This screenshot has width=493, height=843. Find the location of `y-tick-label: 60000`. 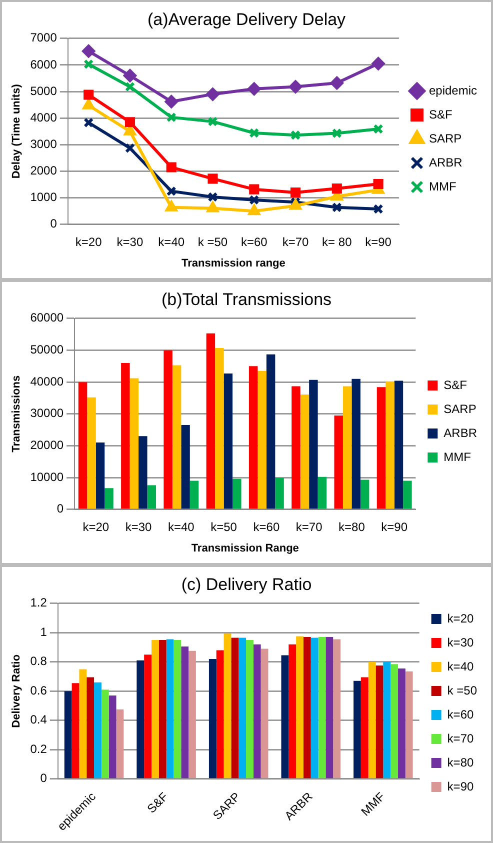

y-tick-label: 60000 is located at coordinates (47, 317).